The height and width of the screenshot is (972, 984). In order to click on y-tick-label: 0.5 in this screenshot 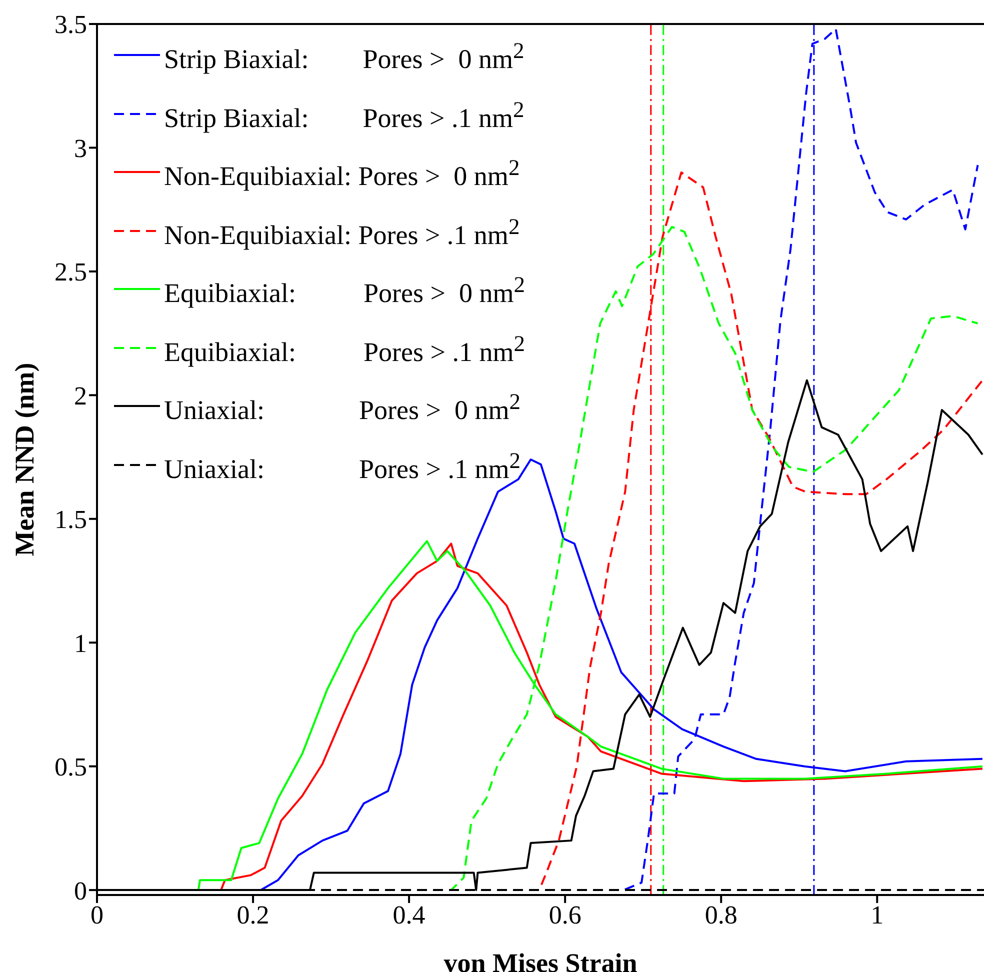, I will do `click(70, 767)`.